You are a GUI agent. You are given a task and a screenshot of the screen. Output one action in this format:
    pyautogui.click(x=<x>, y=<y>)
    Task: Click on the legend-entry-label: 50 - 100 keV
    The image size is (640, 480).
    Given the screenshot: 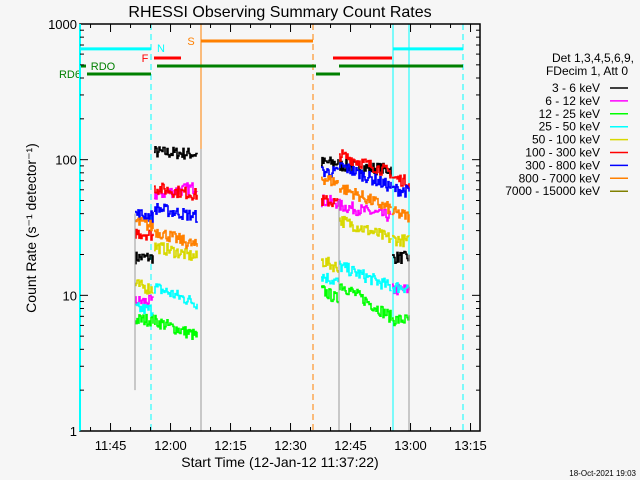 What is the action you would take?
    pyautogui.click(x=566, y=140)
    